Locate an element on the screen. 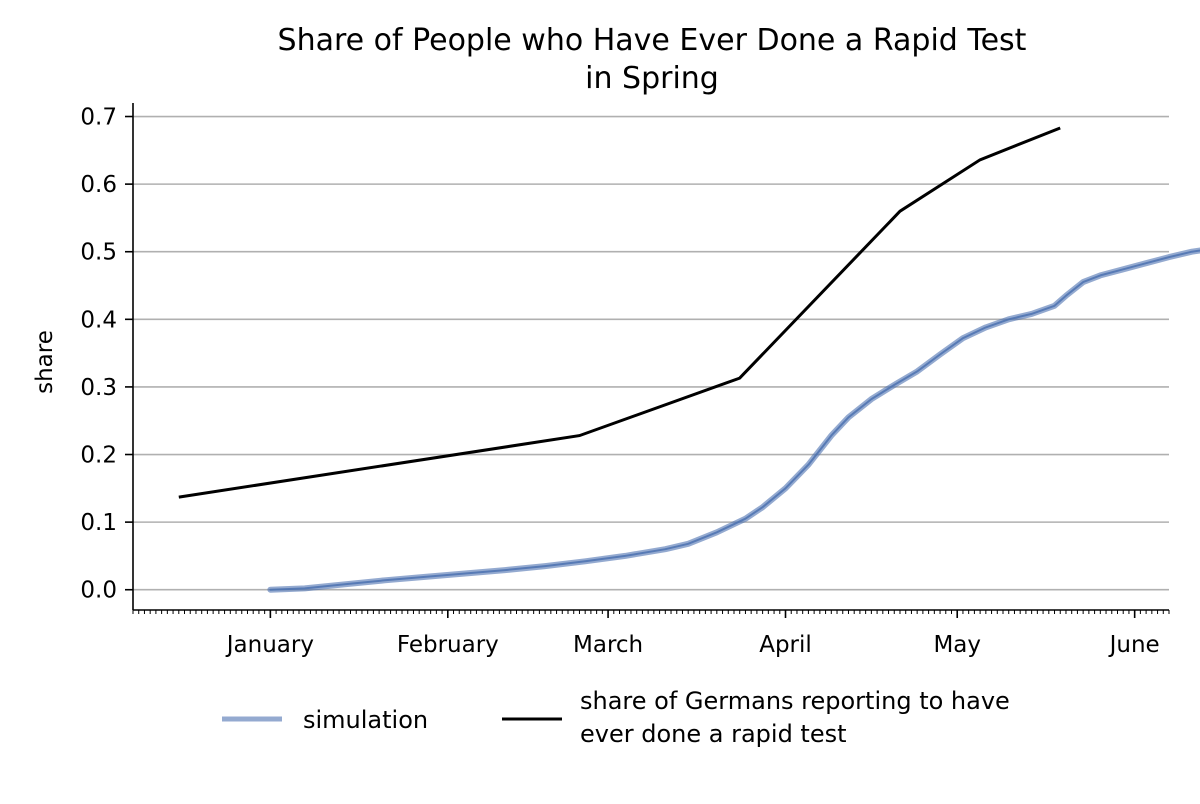  legend-label: ever done a rapid test is located at coordinates (713, 734).